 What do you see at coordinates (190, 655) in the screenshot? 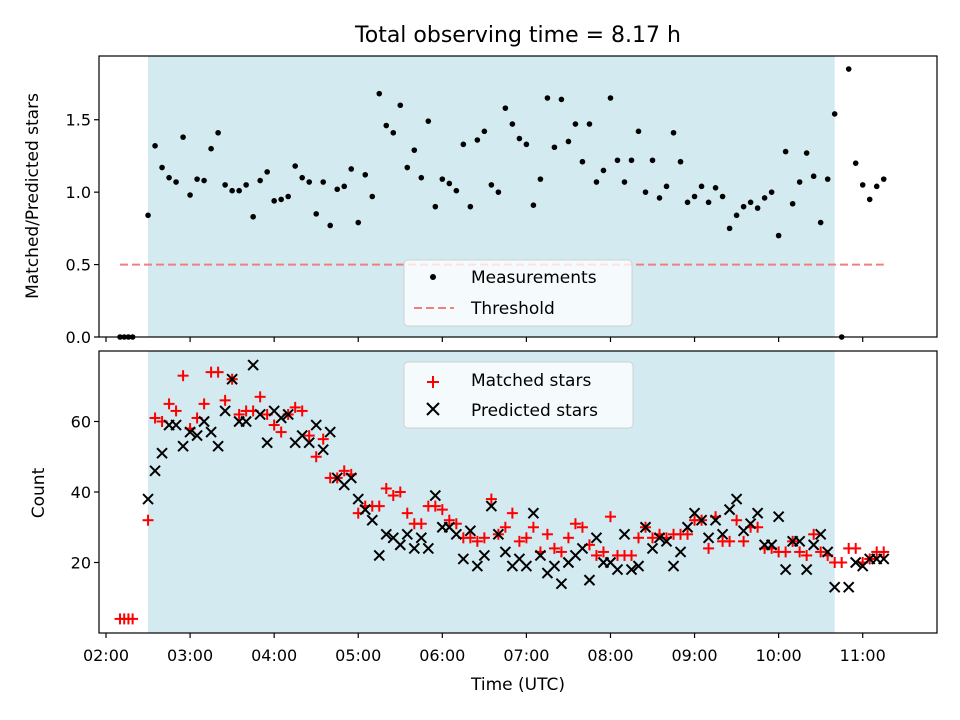
I see `x-tick-label: 03:00` at bounding box center [190, 655].